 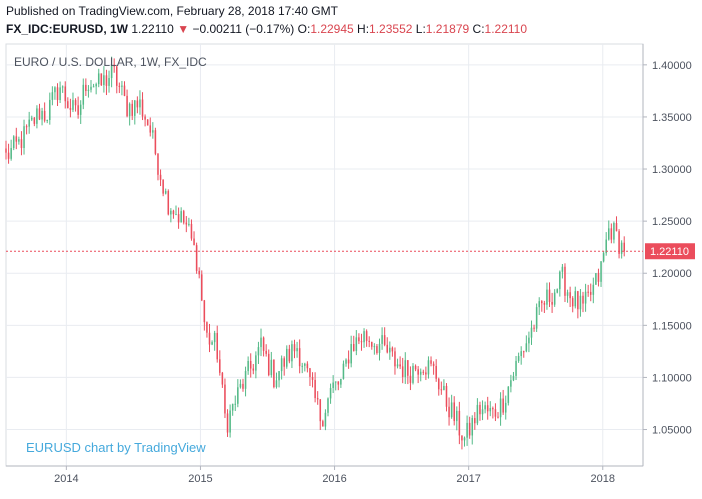 I want to click on time-axis: 2014 2015 2016 2017 2018, so click(x=334, y=475).